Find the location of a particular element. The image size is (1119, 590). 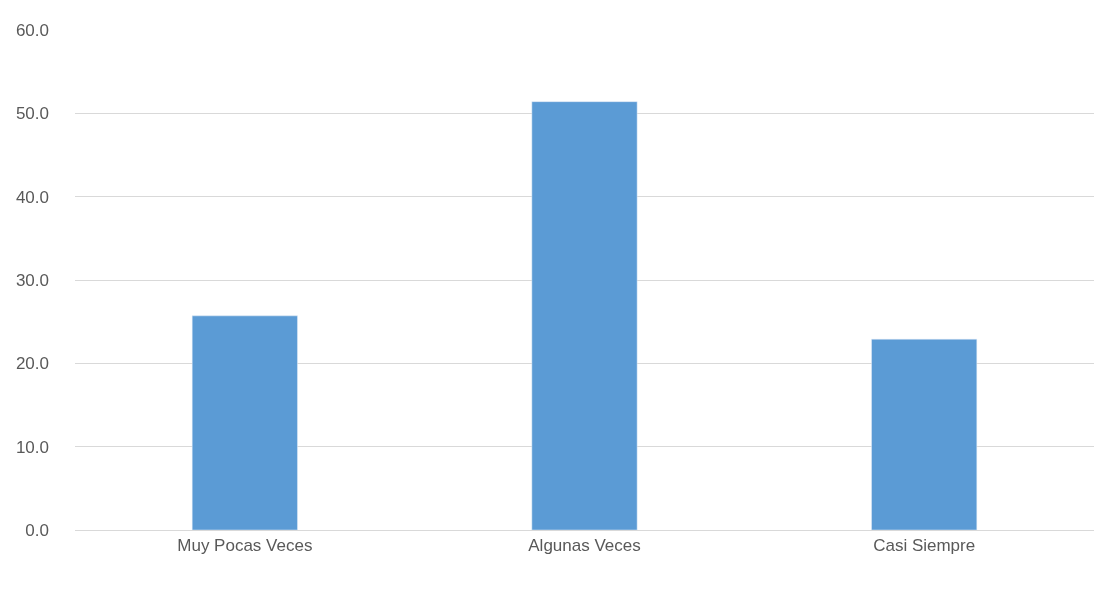

x-tick-label: Muy Pocas Veces is located at coordinates (245, 546).